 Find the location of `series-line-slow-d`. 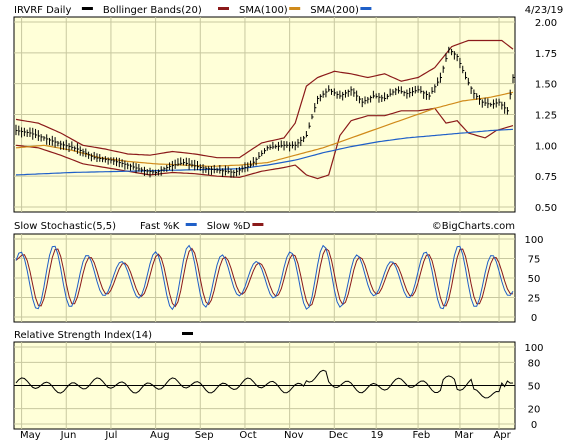

series-line-slow-d is located at coordinates (264, 277).